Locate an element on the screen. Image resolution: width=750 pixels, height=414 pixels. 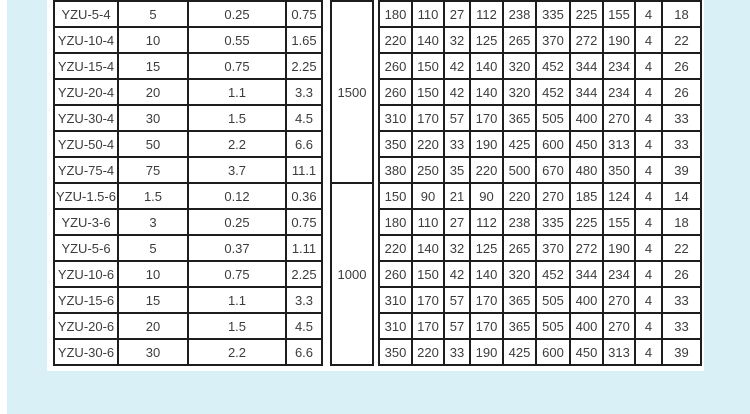
model-cell: YZU-10-6 is located at coordinates (86, 274).